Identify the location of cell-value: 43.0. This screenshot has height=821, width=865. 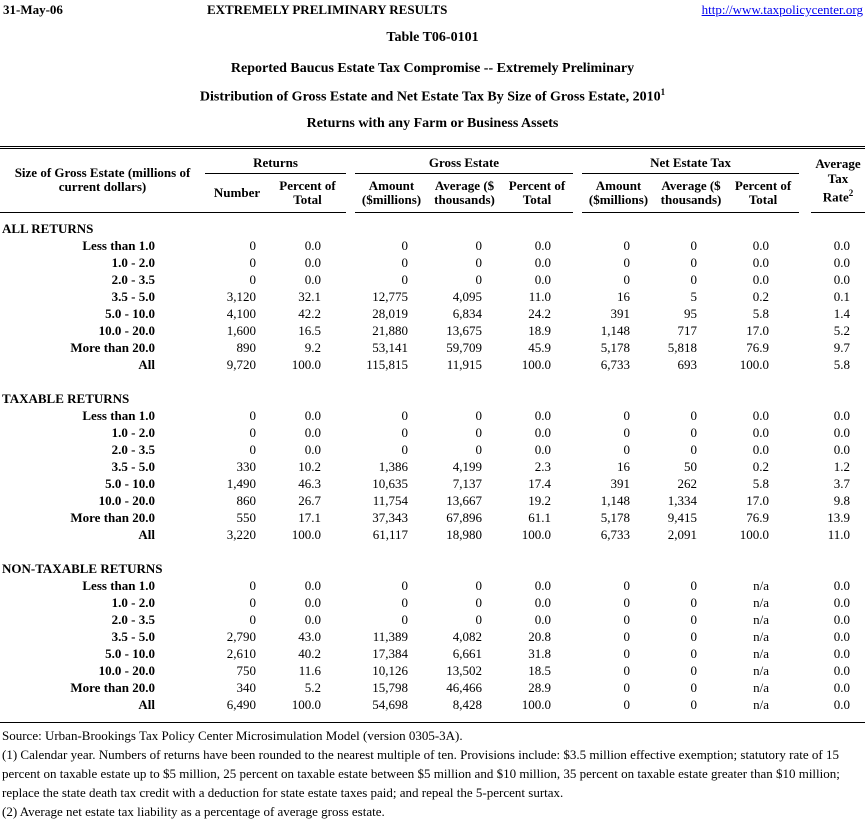
(309, 636).